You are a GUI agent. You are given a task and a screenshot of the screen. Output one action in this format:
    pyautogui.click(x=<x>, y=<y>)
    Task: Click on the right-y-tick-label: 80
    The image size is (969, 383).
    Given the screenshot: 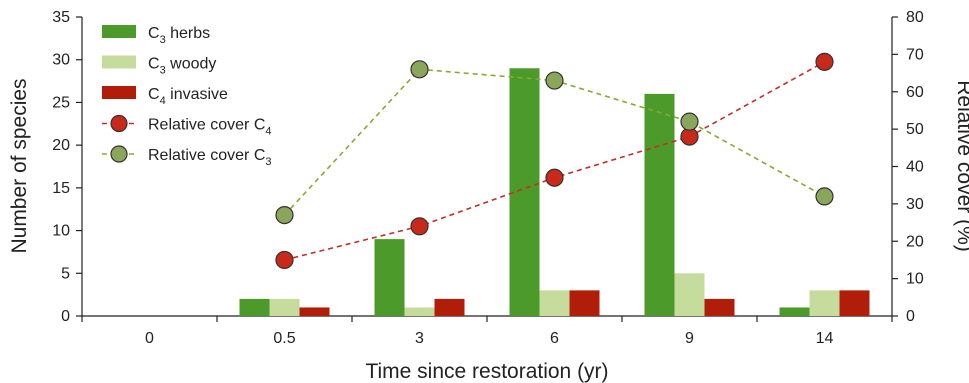 What is the action you would take?
    pyautogui.click(x=915, y=17)
    